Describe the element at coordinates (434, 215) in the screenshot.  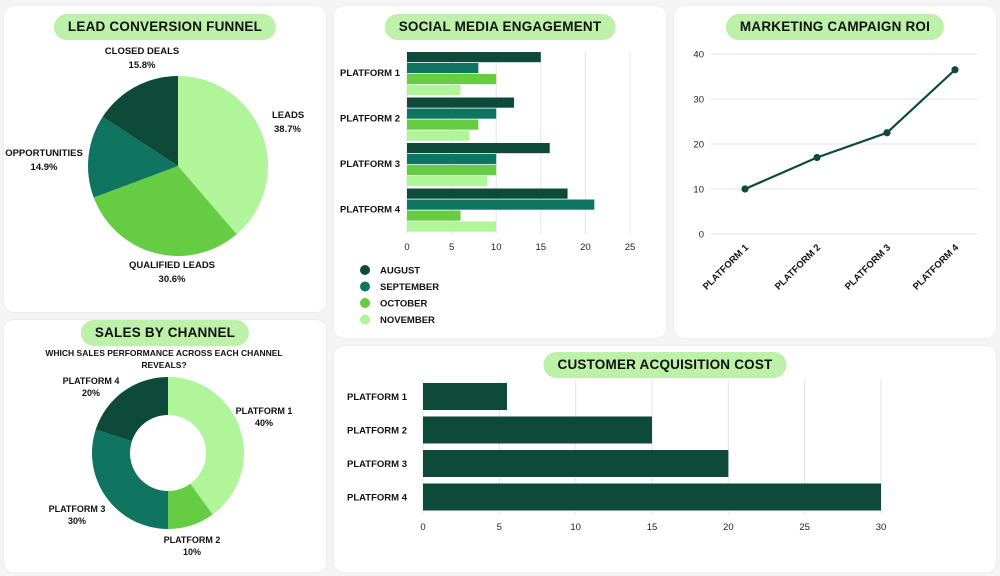
I see `bar-platform-4-october` at that location.